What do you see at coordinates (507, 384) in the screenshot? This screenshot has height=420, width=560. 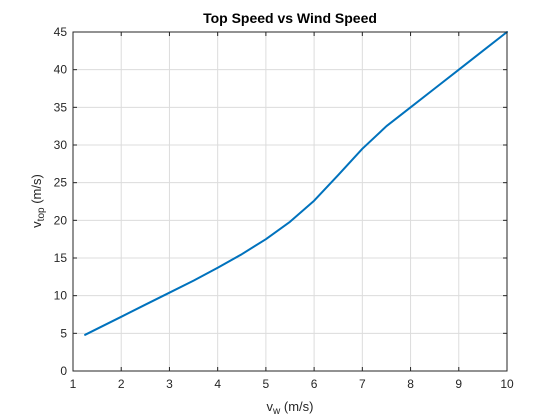 I see `x-tick-label: 10` at bounding box center [507, 384].